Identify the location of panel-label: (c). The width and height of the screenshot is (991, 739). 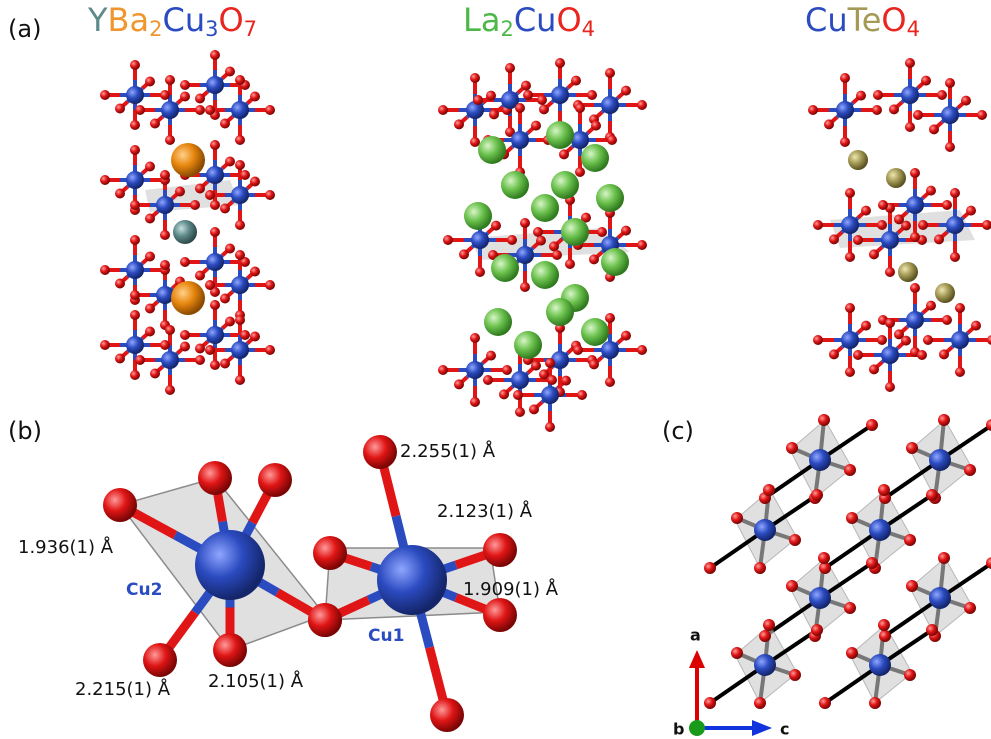
(678, 431).